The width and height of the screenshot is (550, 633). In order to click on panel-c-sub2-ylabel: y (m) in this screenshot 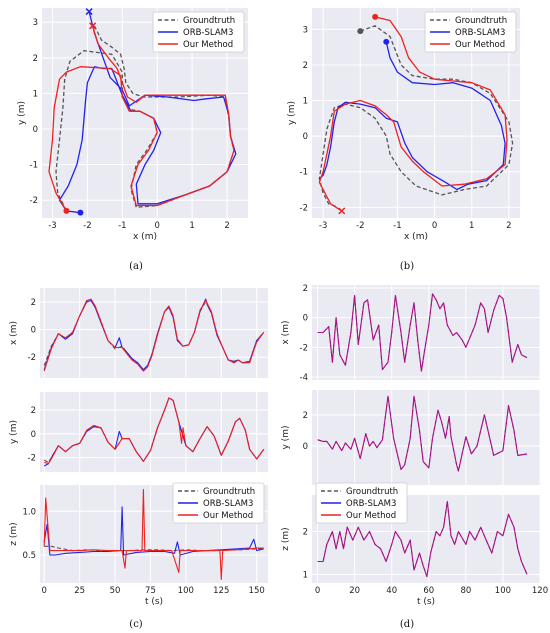, I will do `click(14, 432)`.